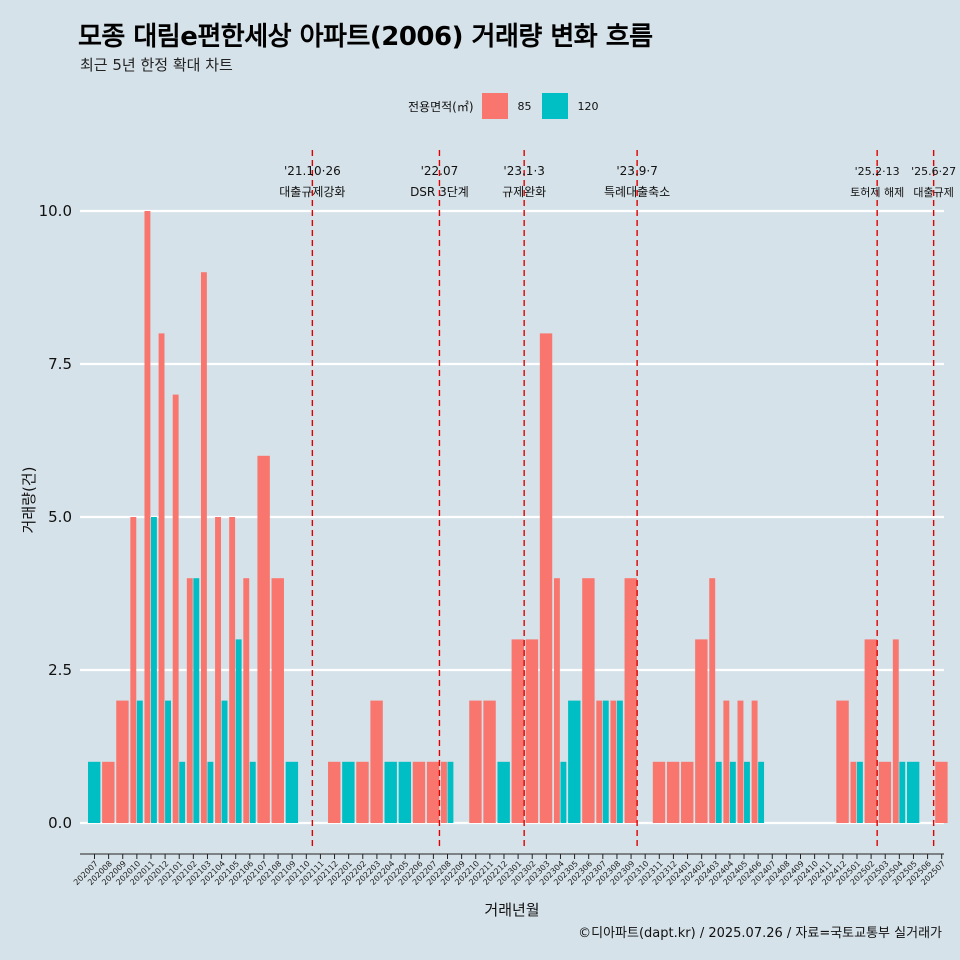 This screenshot has height=960, width=960. What do you see at coordinates (156, 65) in the screenshot?
I see `chart-subtitle: 최근 5년 한정 확대 차트` at bounding box center [156, 65].